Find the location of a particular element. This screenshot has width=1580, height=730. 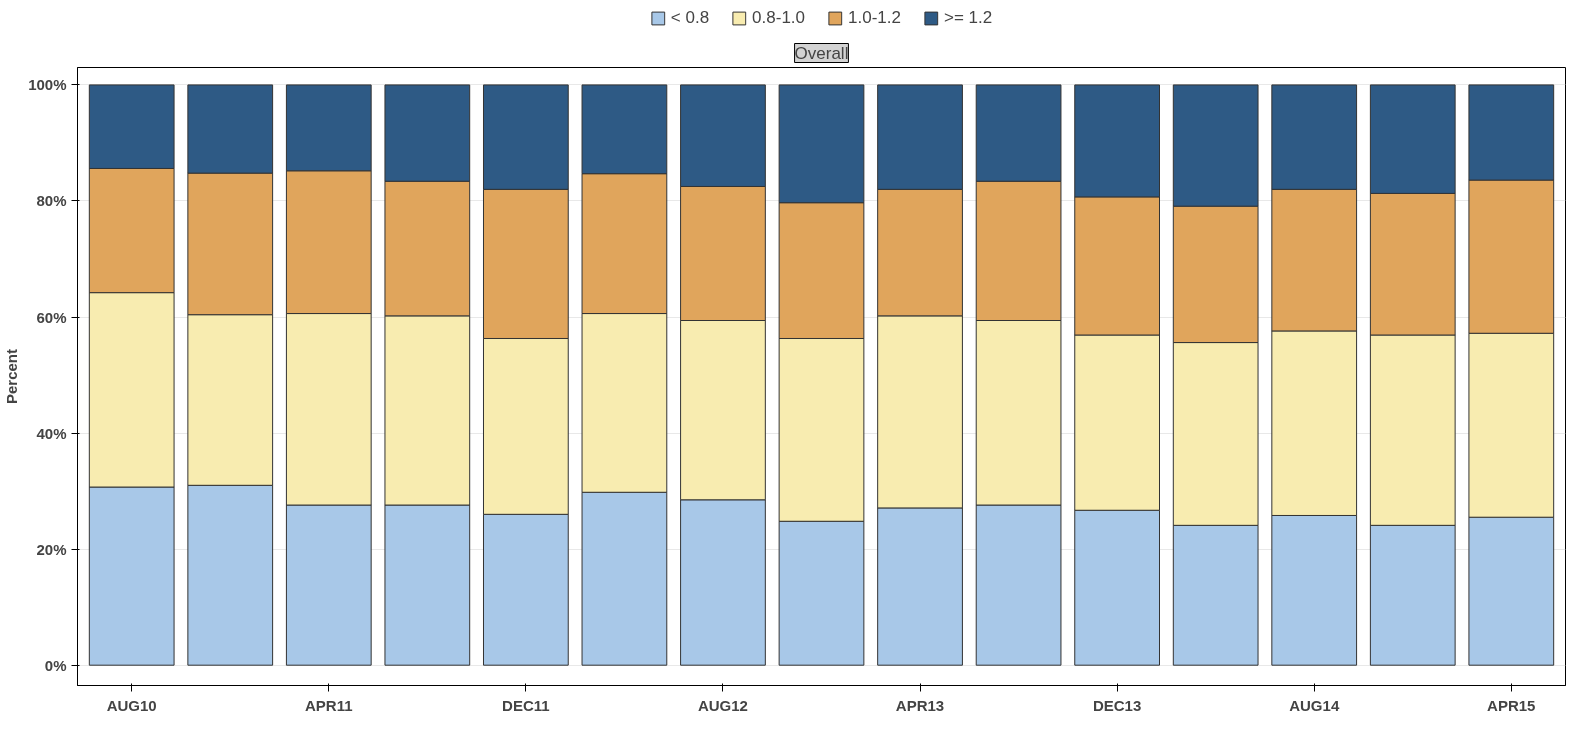

y-tick-label: 100% is located at coordinates (47, 85).